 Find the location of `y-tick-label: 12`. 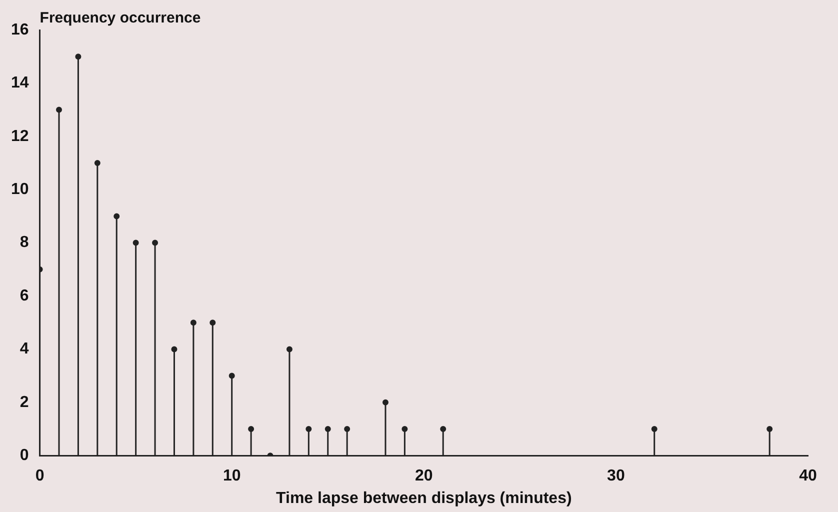

y-tick-label: 12 is located at coordinates (20, 136).